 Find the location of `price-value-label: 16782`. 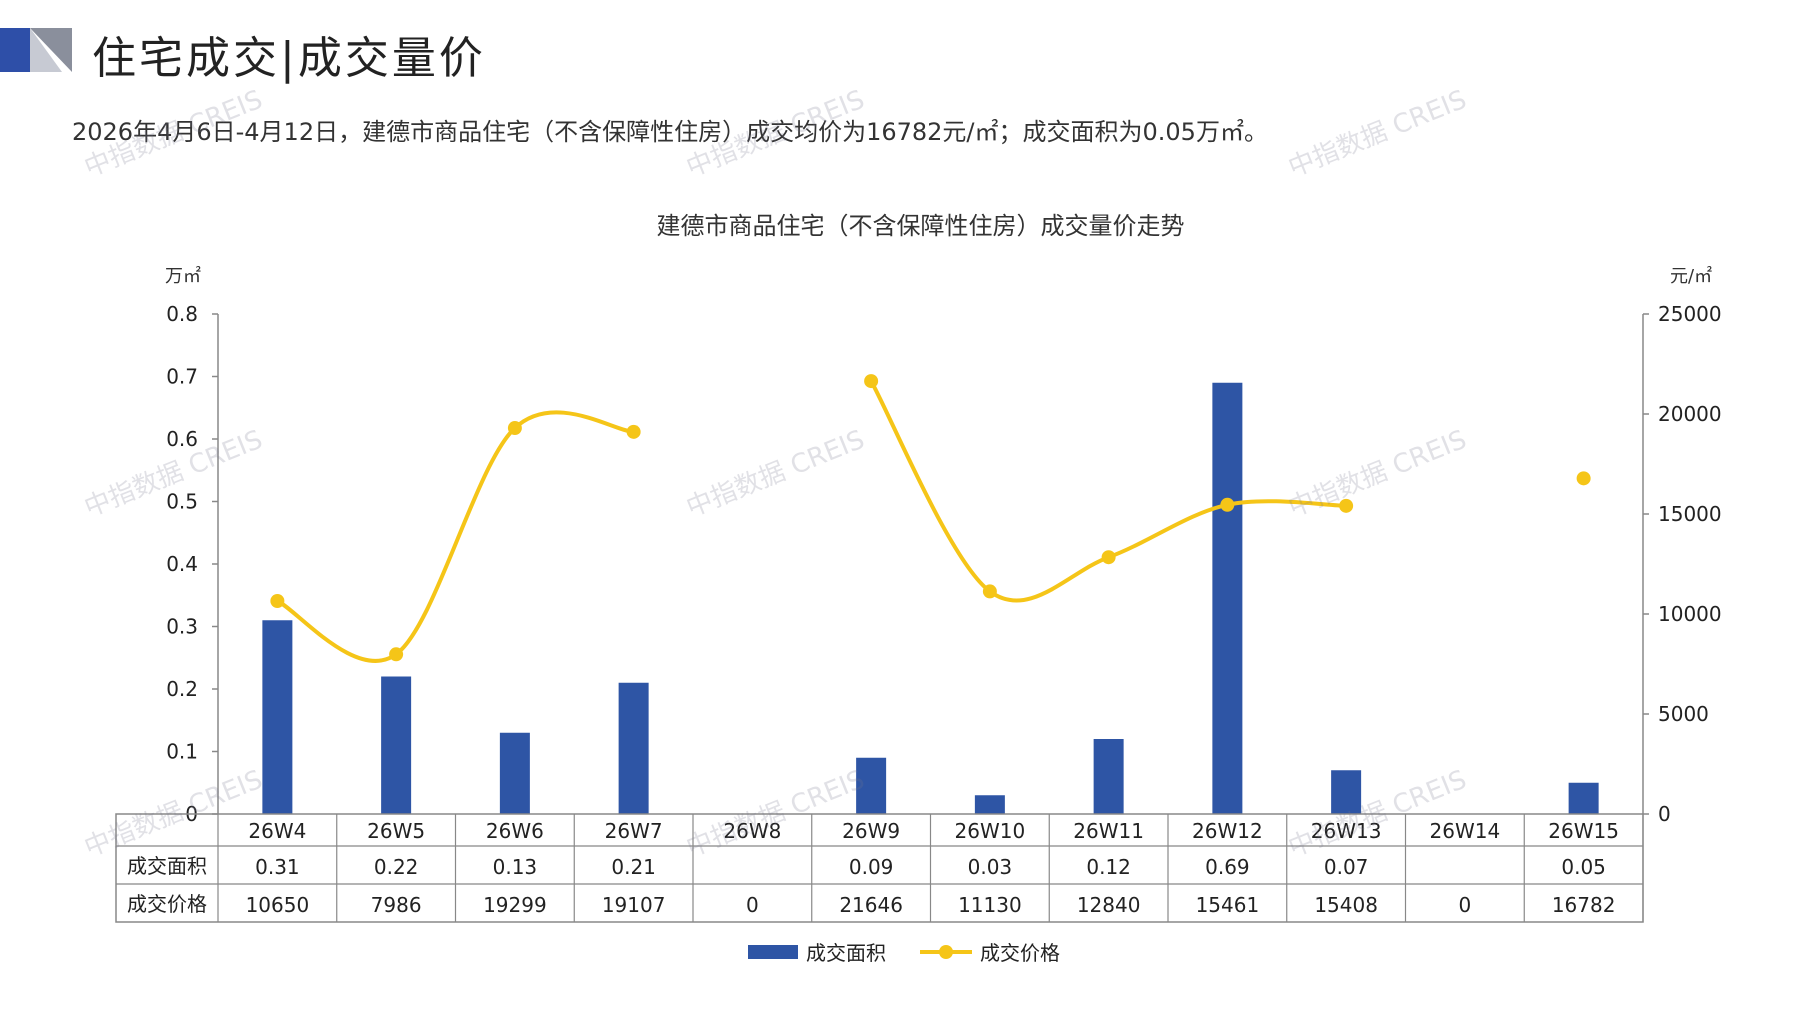

price-value-label: 16782 is located at coordinates (1584, 905).